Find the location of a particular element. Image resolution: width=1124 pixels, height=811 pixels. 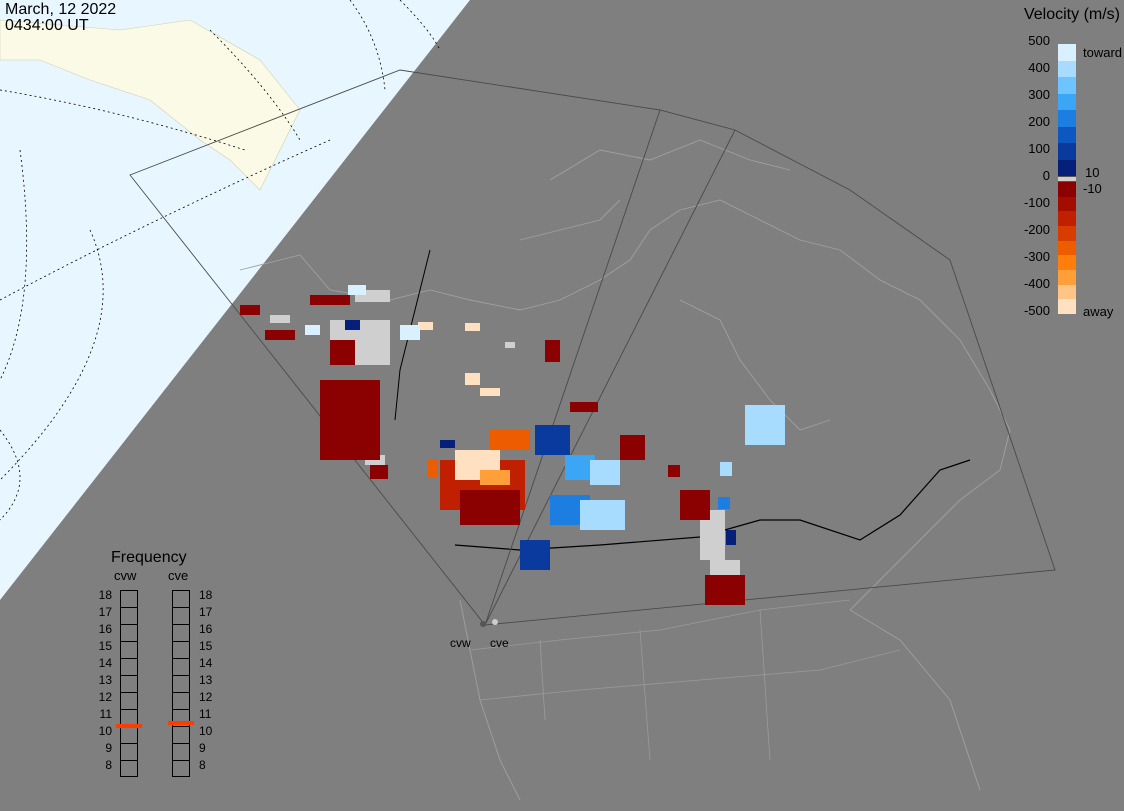

away-label: away is located at coordinates (1098, 311).